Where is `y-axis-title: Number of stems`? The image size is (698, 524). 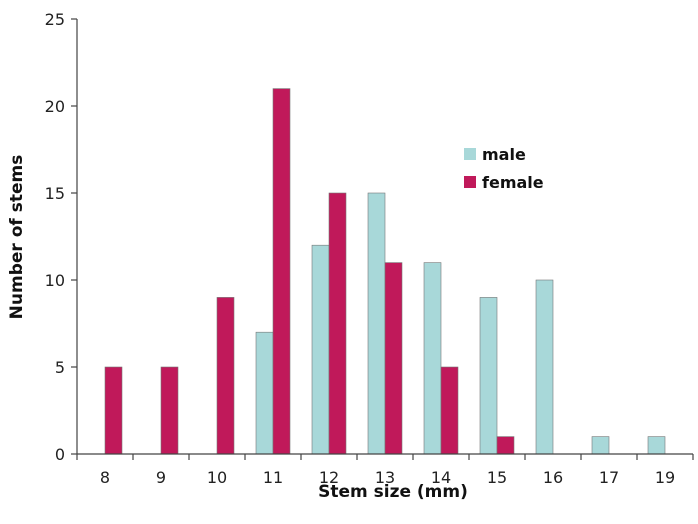 y-axis-title: Number of stems is located at coordinates (17, 237).